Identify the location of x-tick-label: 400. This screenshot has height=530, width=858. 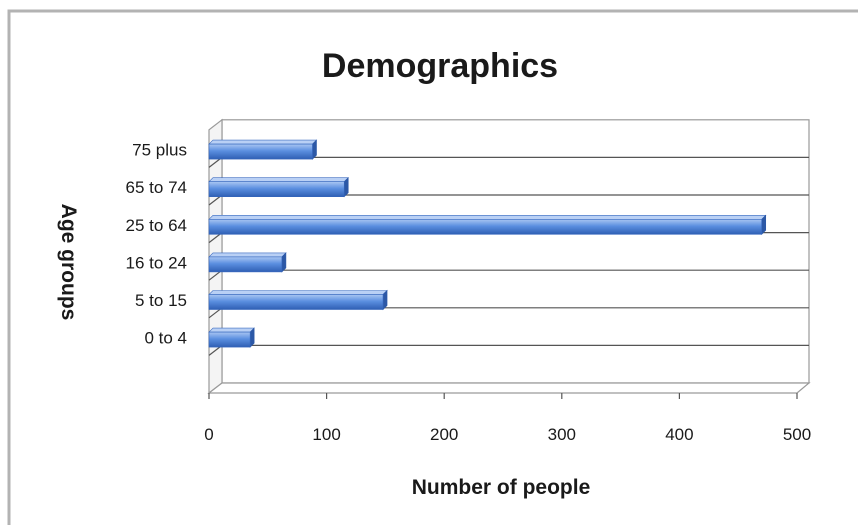
(679, 434).